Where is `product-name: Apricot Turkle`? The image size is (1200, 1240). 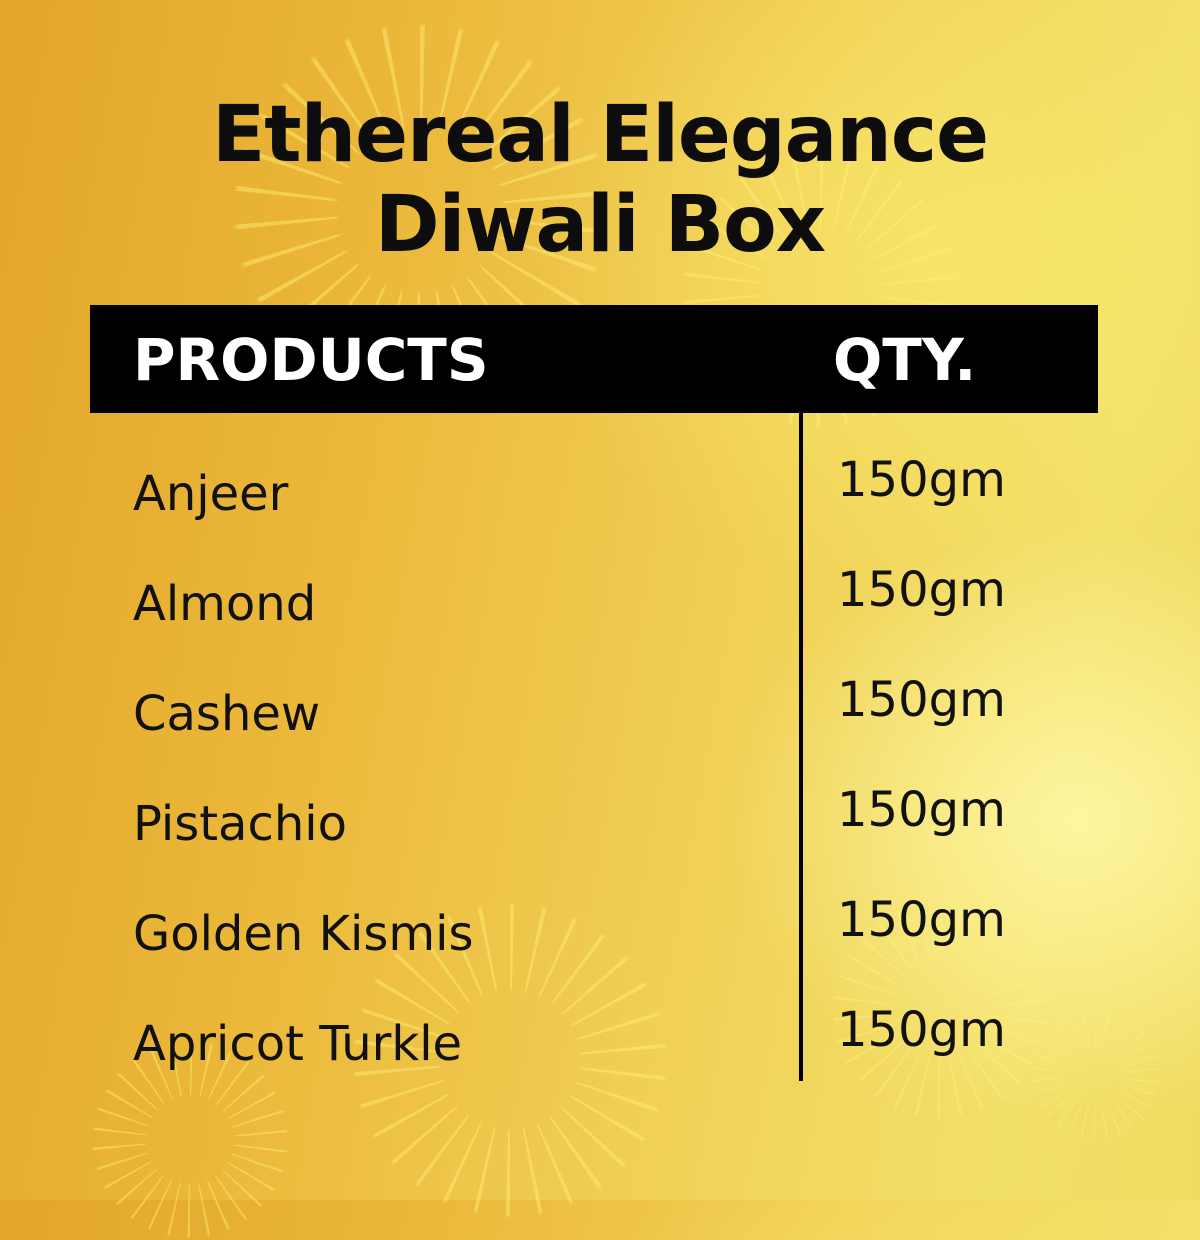
product-name: Apricot Turkle is located at coordinates (298, 1044).